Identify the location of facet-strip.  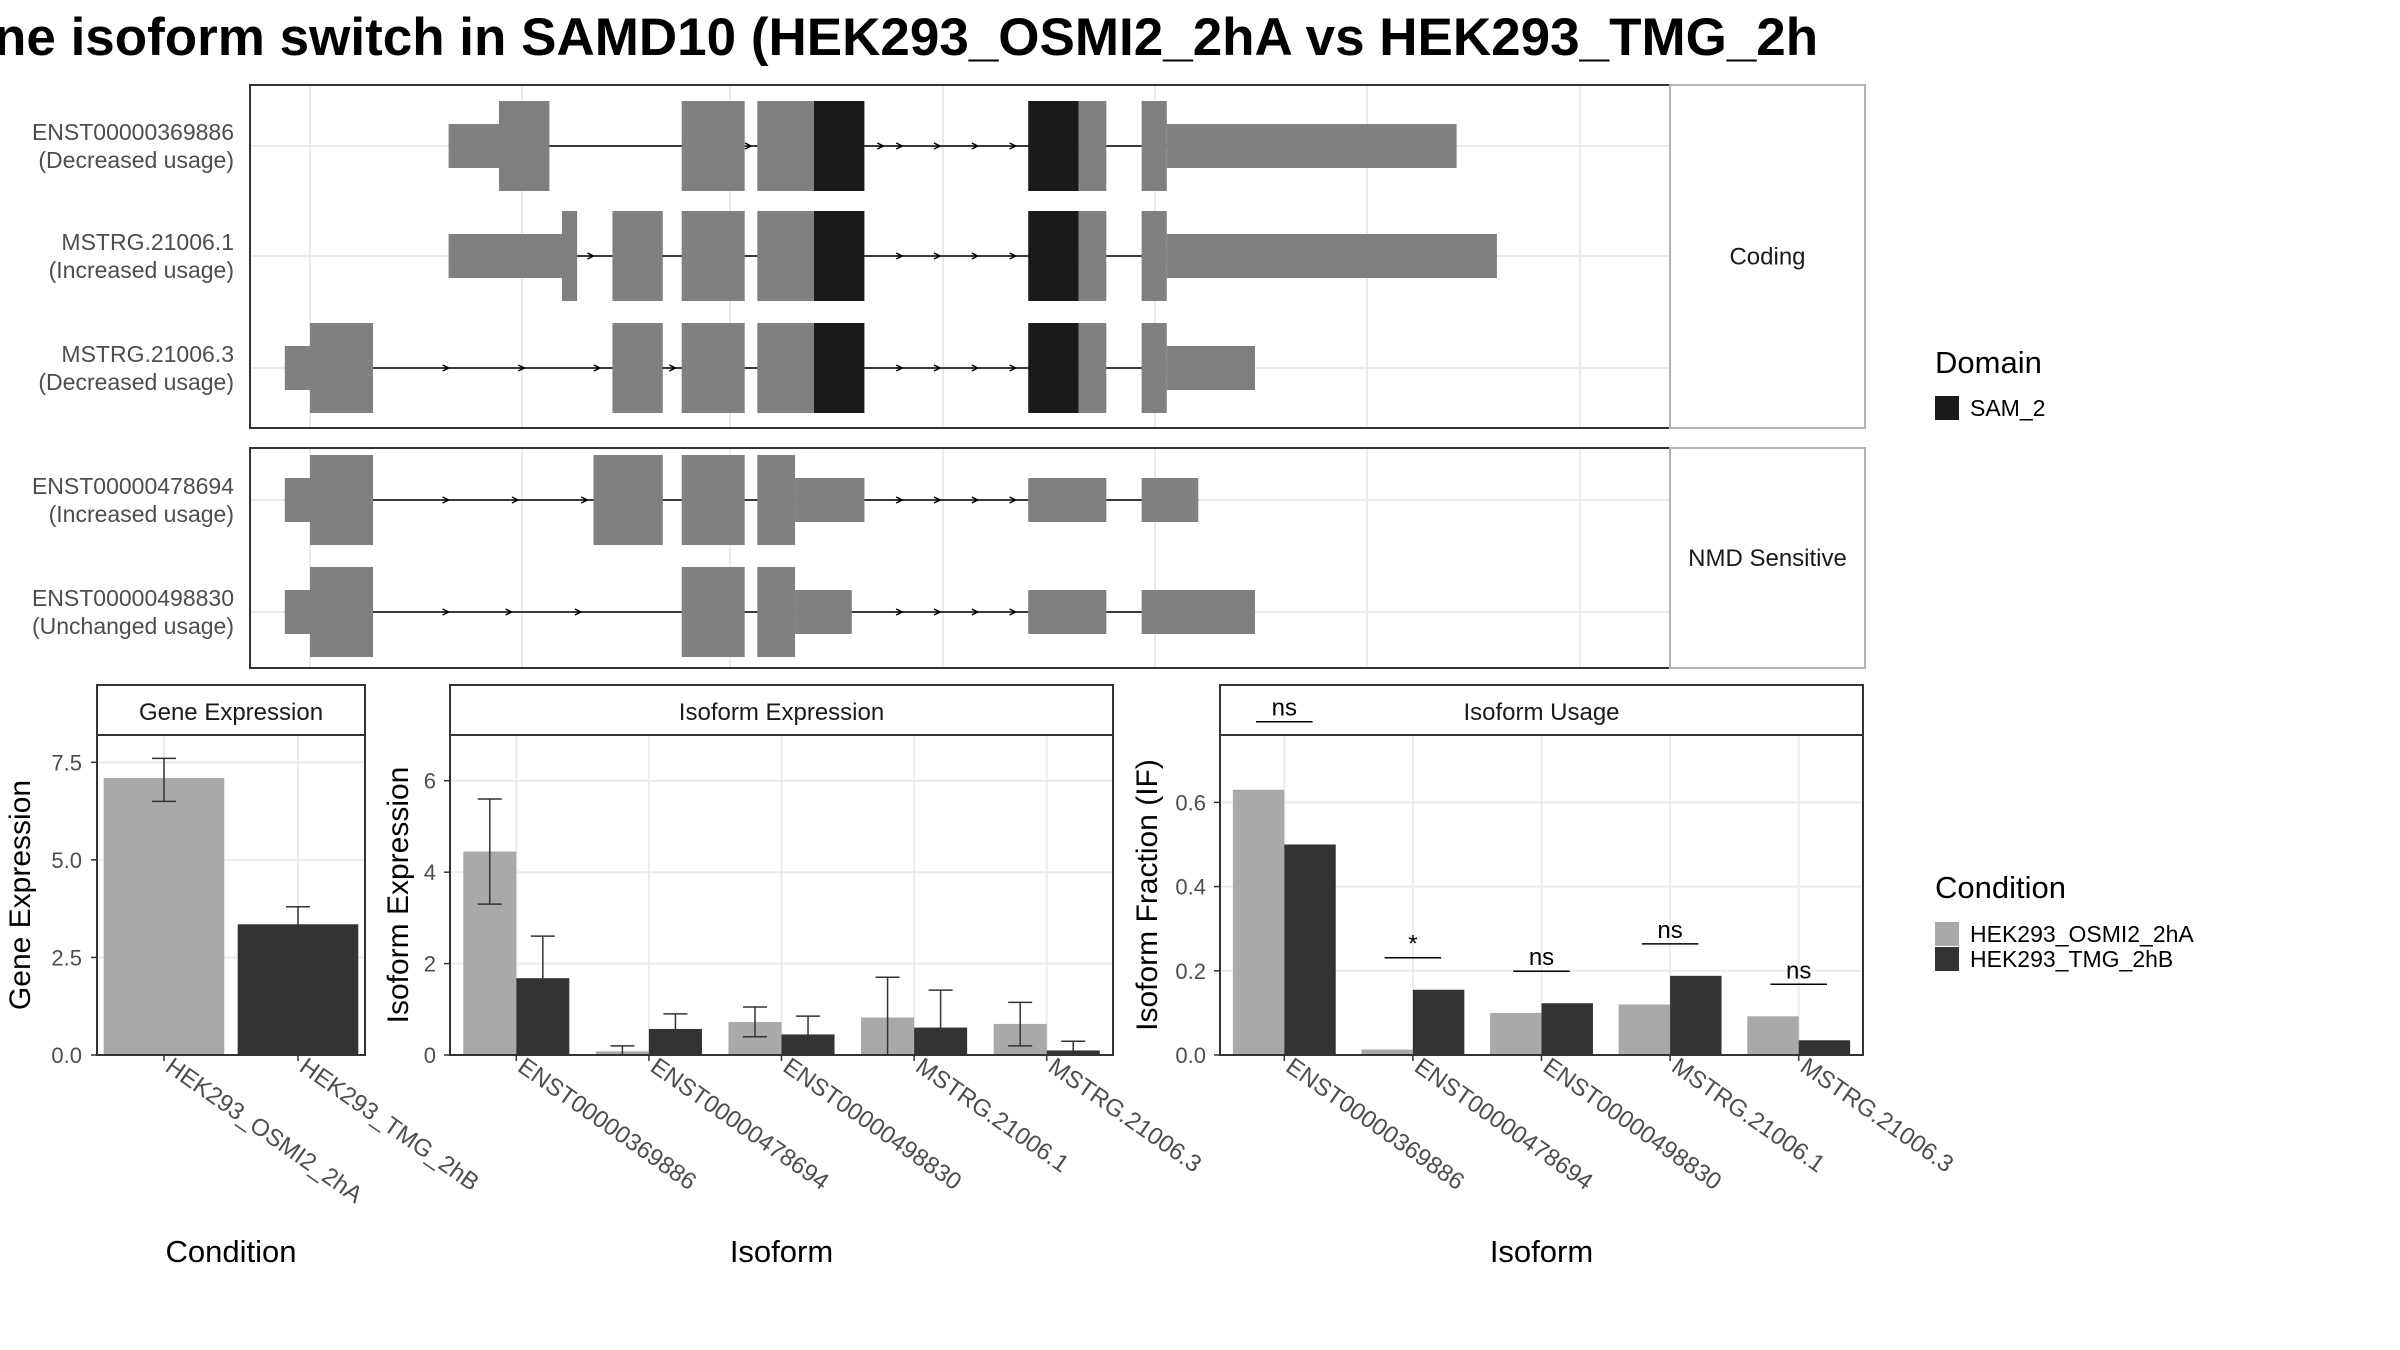
(1767, 256).